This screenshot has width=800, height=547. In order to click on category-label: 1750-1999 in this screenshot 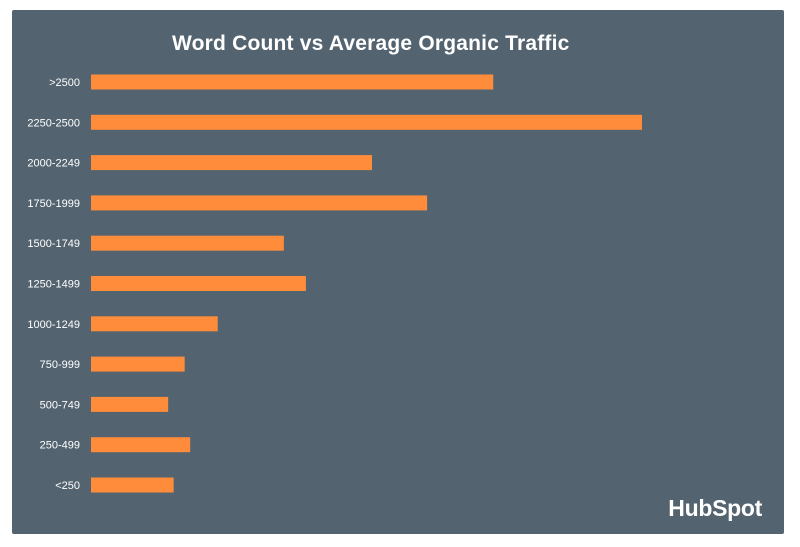, I will do `click(53, 204)`.